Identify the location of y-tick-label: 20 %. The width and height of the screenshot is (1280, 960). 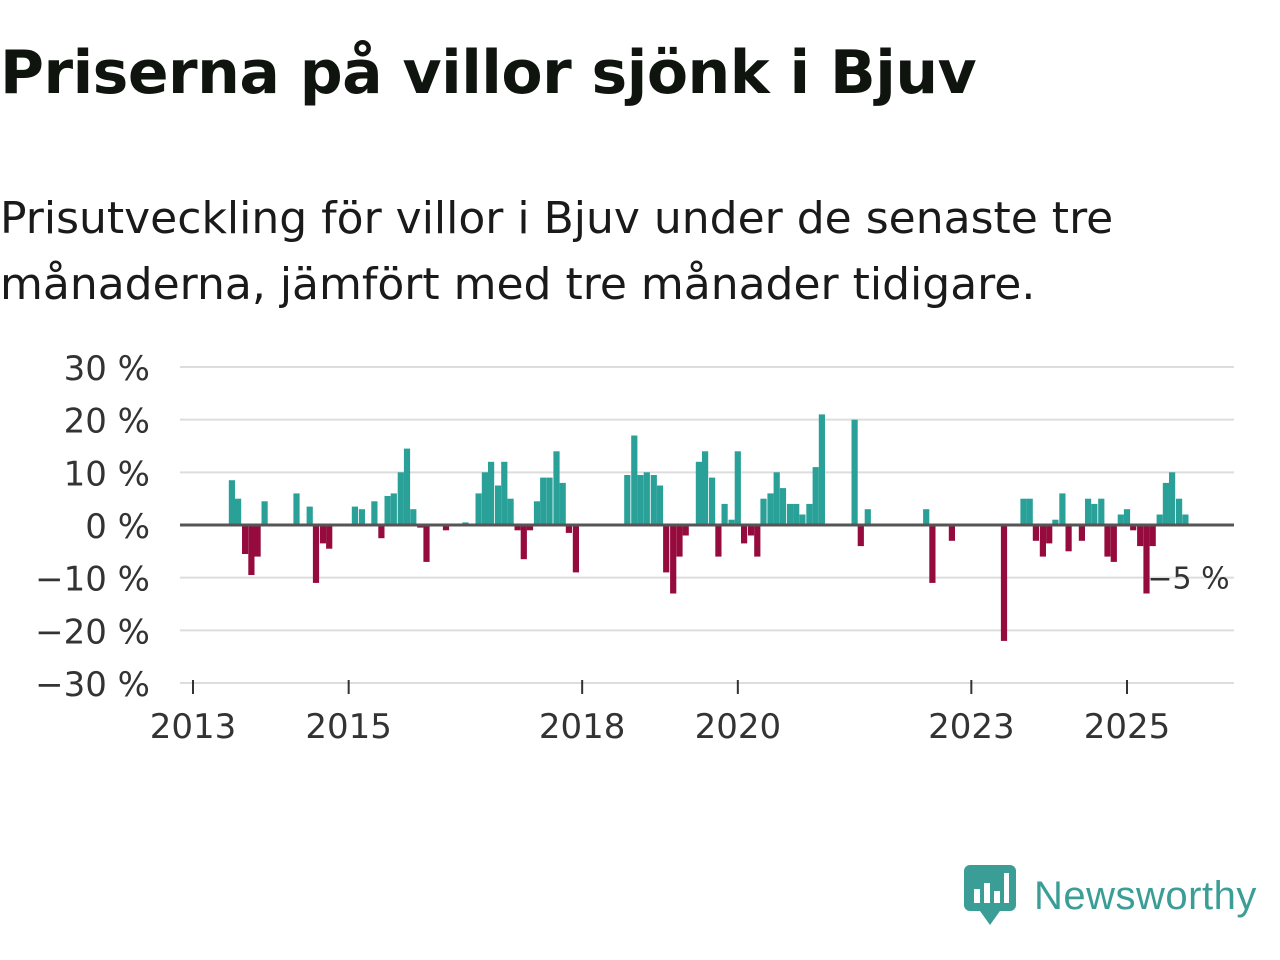
(107, 422).